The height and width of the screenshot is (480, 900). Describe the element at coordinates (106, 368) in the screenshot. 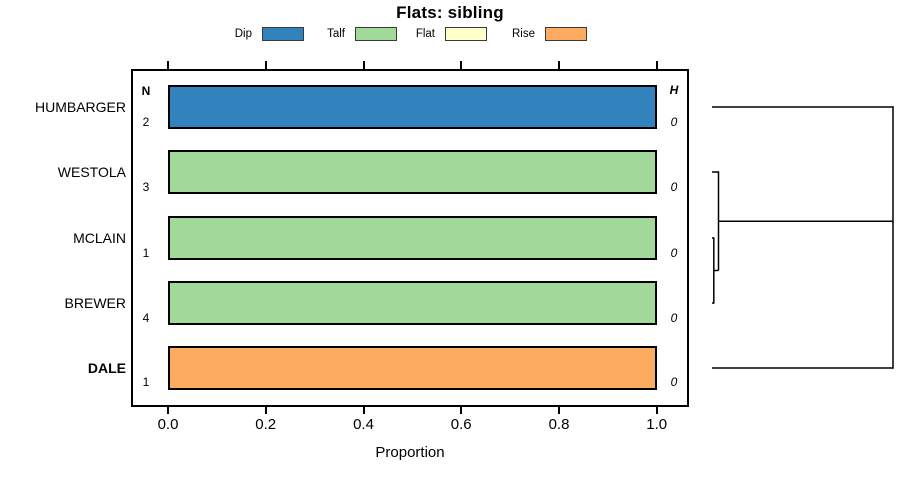

I see `row-label-dale: DALE` at that location.